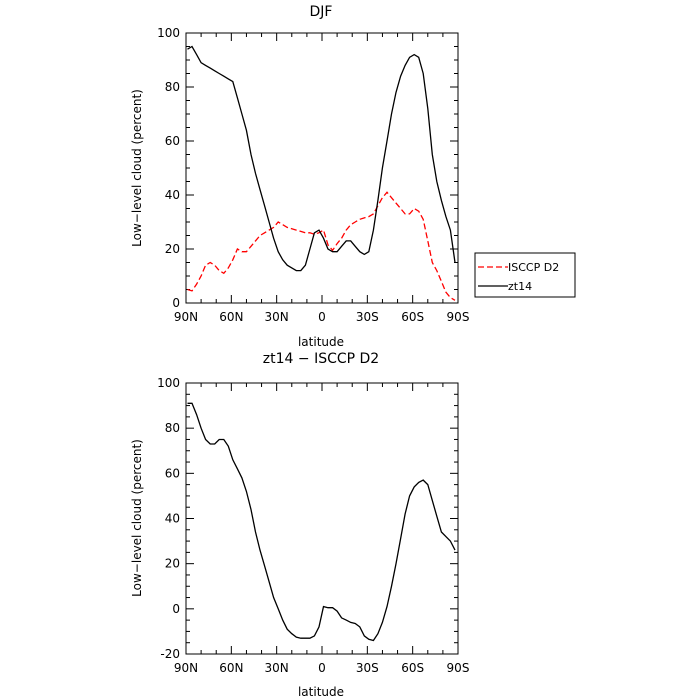  What do you see at coordinates (170, 654) in the screenshot?
I see `y-tick-label: -20` at bounding box center [170, 654].